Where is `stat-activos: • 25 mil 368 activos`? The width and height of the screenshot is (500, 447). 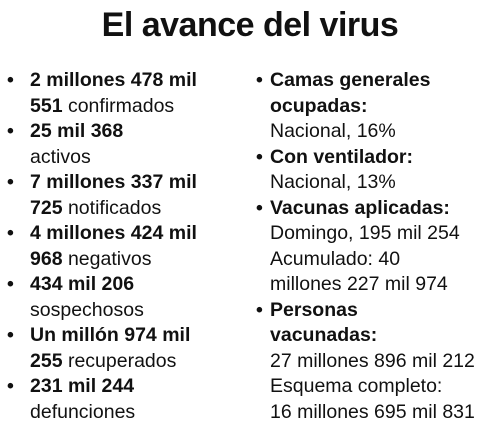 stat-activos: • 25 mil 368 activos is located at coordinates (124, 144).